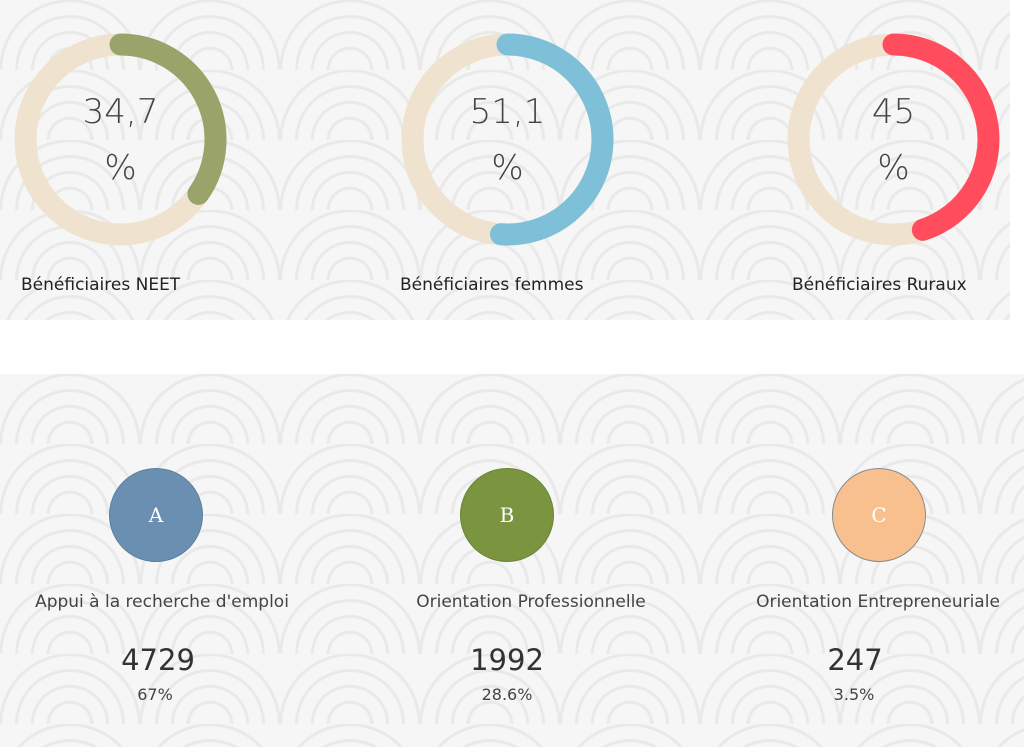 The width and height of the screenshot is (1024, 747). Describe the element at coordinates (879, 285) in the screenshot. I see `donut-label-ruraux: Bénéficiaires Ruraux` at that location.